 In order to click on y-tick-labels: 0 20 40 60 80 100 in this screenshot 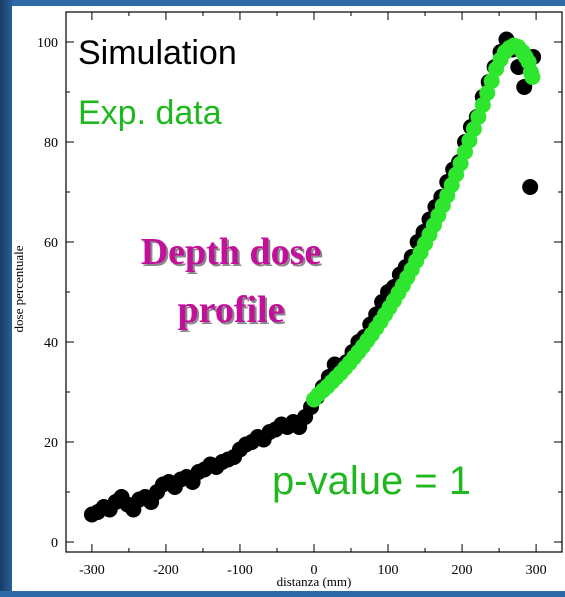, I will do `click(47, 293)`.